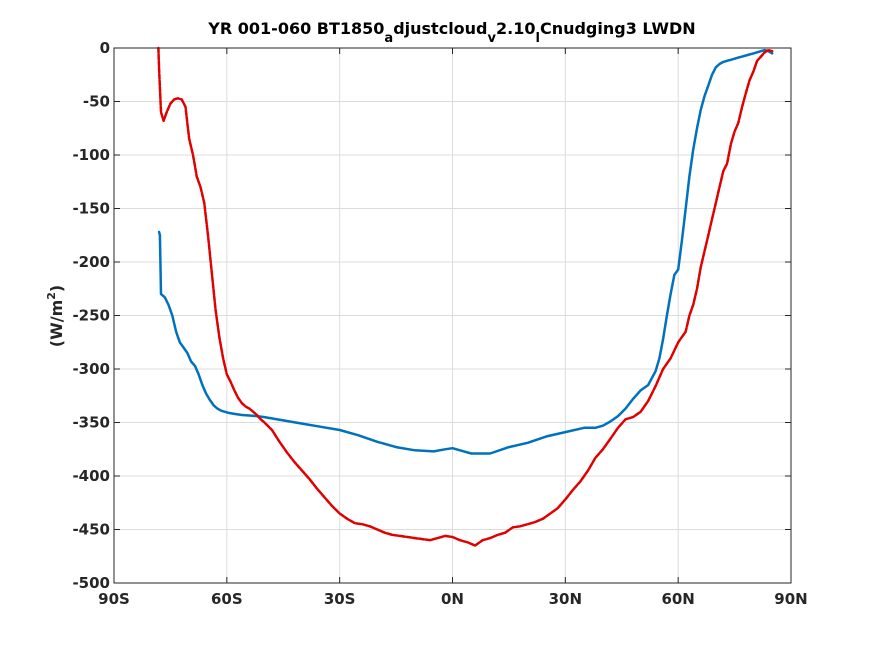 Image resolution: width=875 pixels, height=656 pixels. I want to click on y-tick-label: -150, so click(91, 209).